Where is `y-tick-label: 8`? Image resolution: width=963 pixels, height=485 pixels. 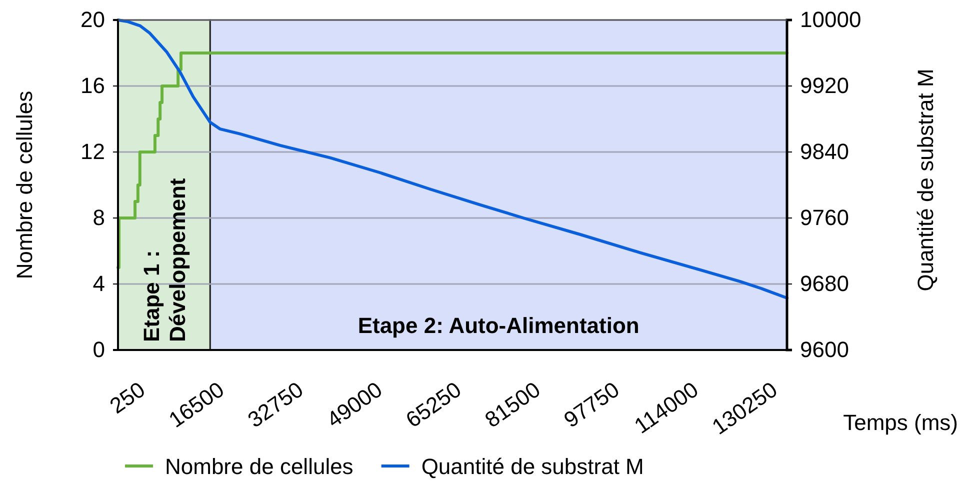 y-tick-label: 8 is located at coordinates (98, 217).